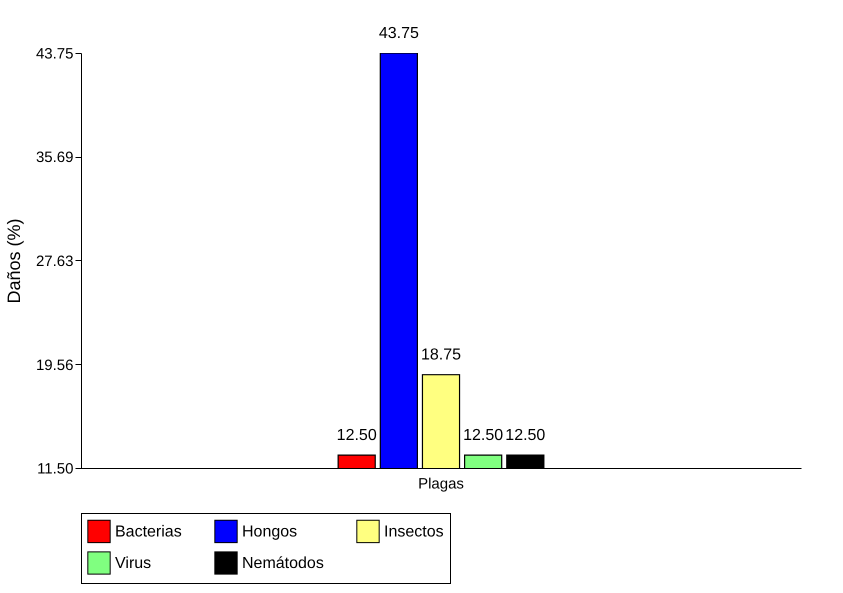  What do you see at coordinates (283, 563) in the screenshot?
I see `legend-label: Nemátodos` at bounding box center [283, 563].